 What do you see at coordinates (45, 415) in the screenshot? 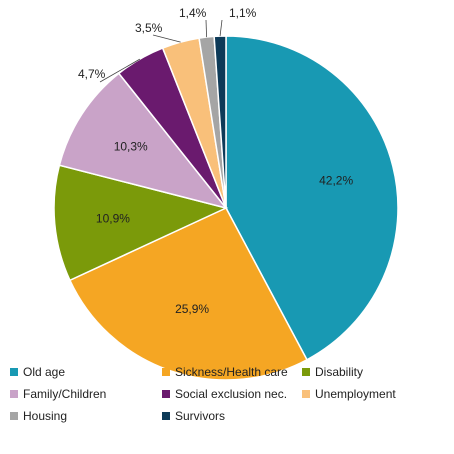
I see `legend-label: Housing` at bounding box center [45, 415].